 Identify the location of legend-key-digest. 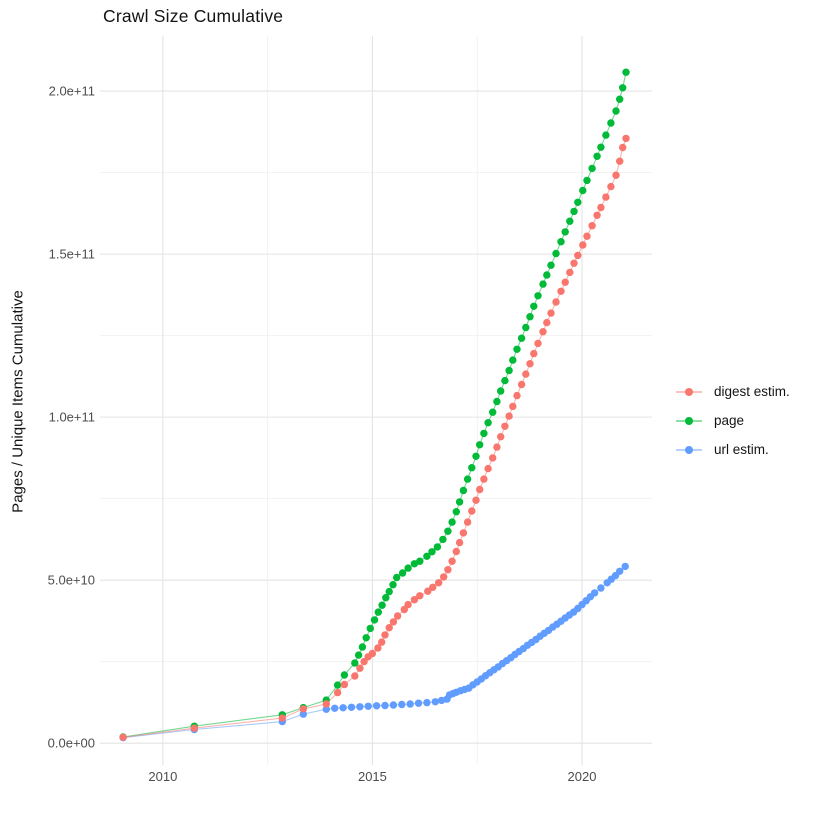
(689, 392).